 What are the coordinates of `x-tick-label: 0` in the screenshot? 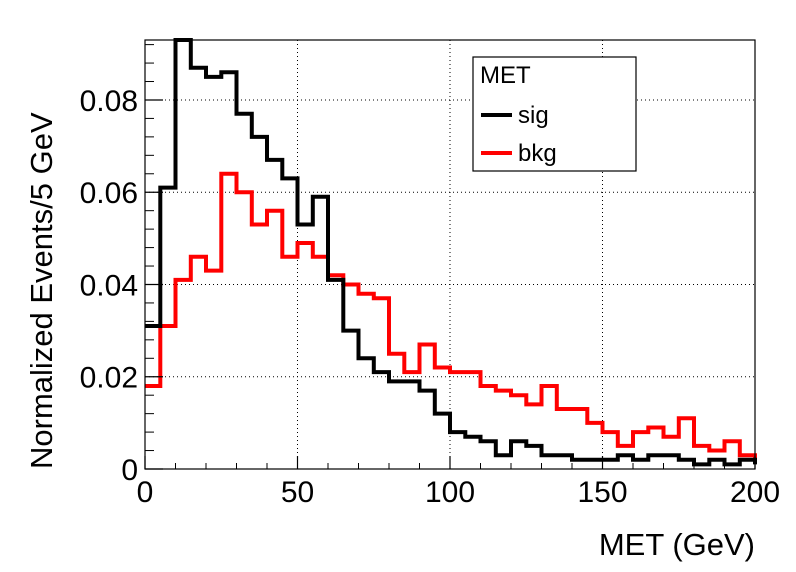 It's located at (145, 492).